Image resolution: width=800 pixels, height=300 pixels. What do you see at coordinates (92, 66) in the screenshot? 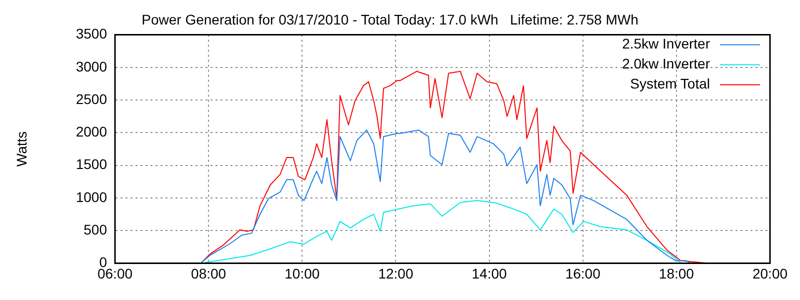
I see `y-tick-label: 3000` at bounding box center [92, 66].